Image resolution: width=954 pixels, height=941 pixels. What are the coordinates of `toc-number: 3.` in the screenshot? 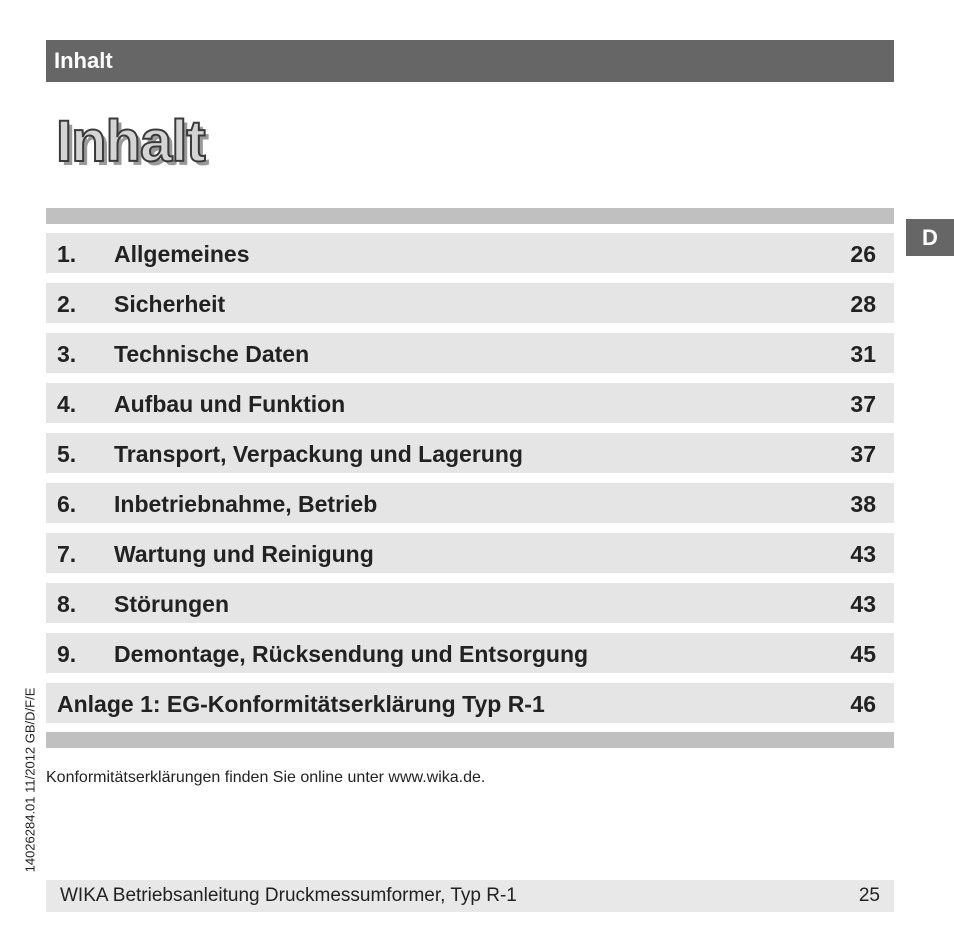 It's located at (67, 354).